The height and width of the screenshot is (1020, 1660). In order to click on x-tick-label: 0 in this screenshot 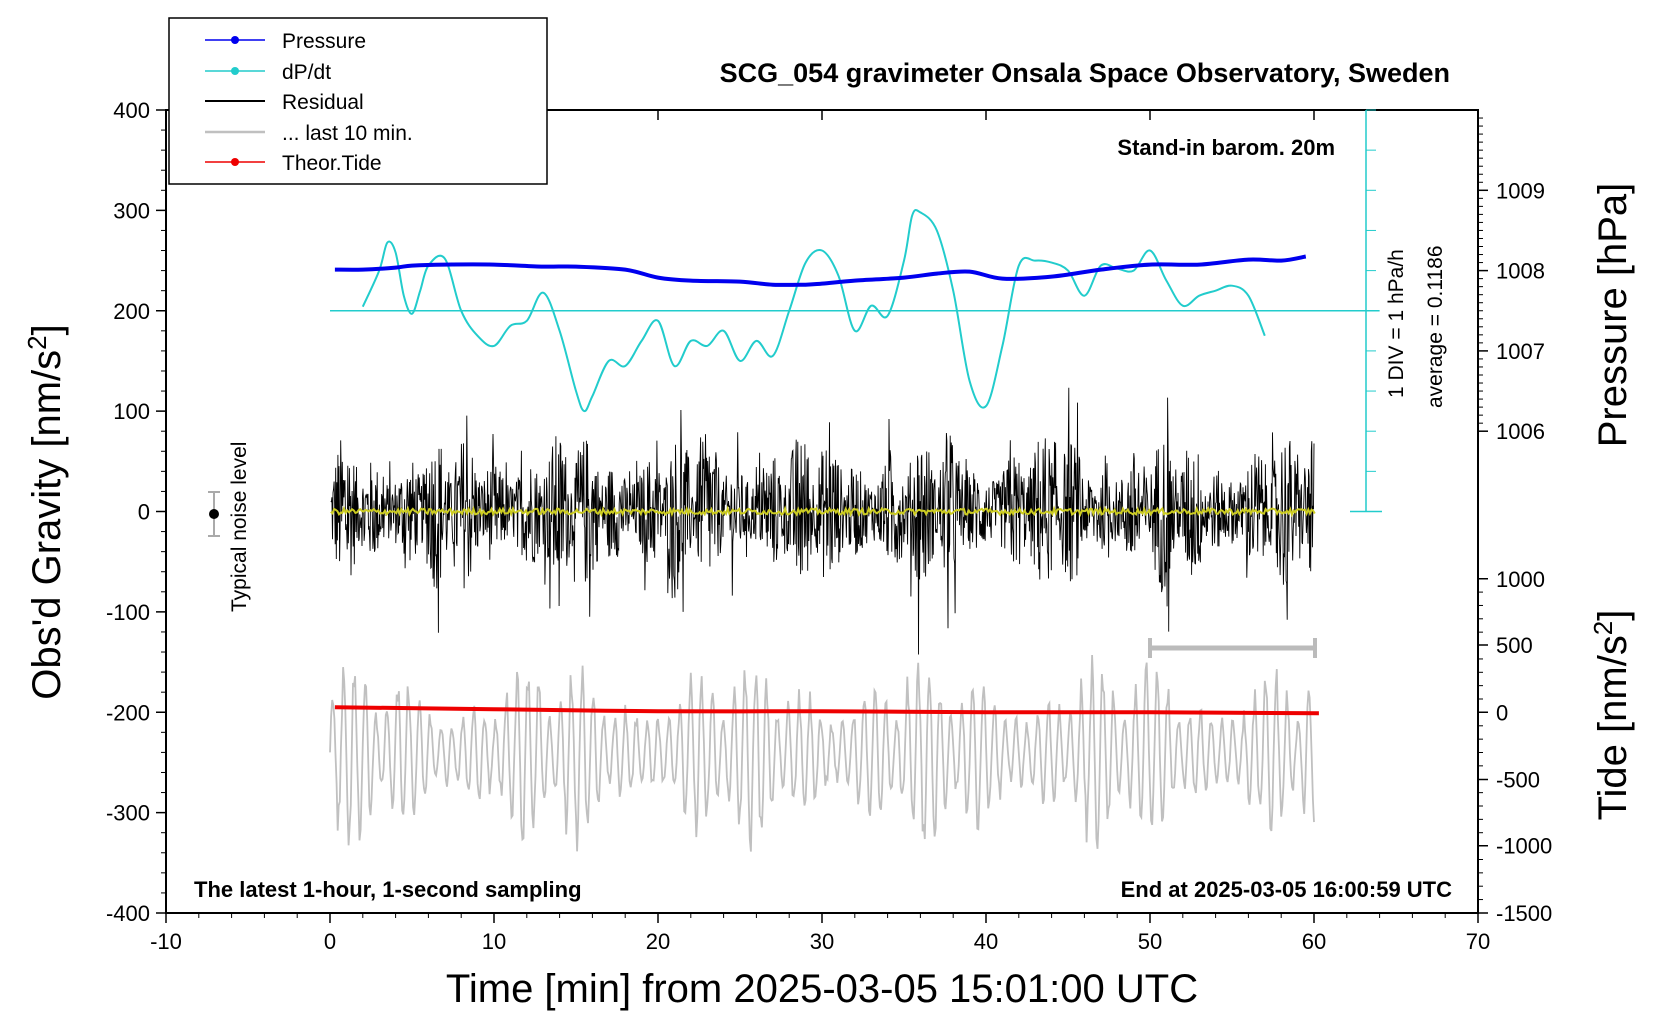, I will do `click(330, 941)`.